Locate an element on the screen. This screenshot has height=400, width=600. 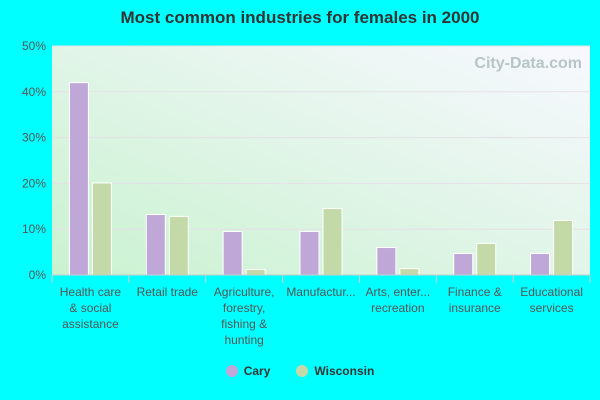
y-tick-label: 40% is located at coordinates (34, 92).